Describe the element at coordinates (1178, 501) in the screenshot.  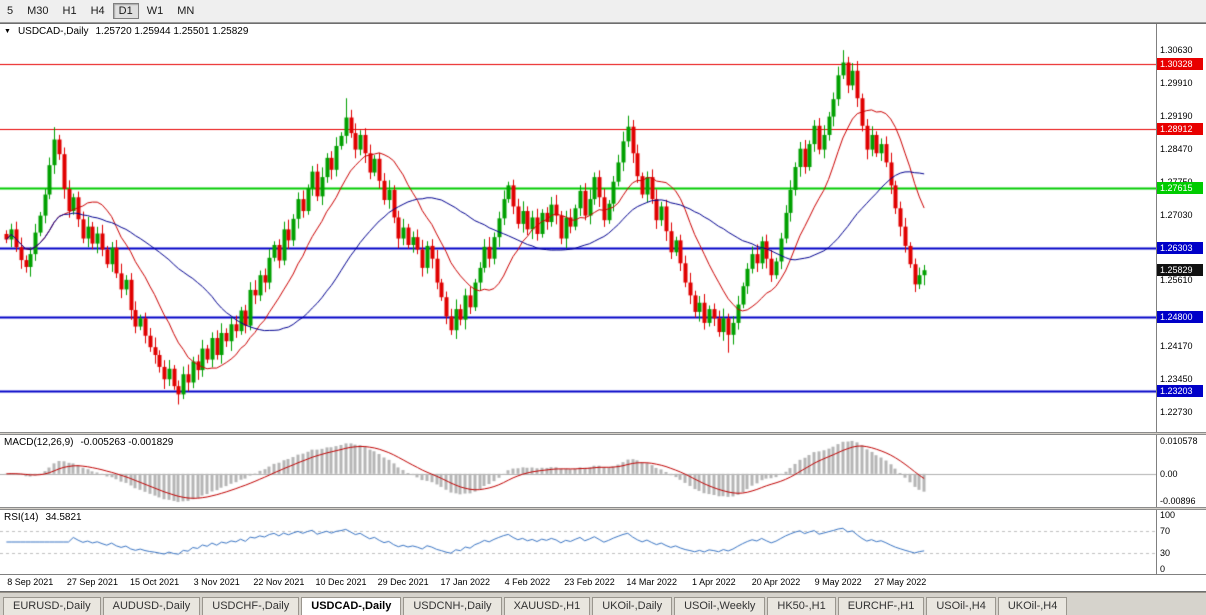
I see `macd-axis-tick: -0.00896` at that location.